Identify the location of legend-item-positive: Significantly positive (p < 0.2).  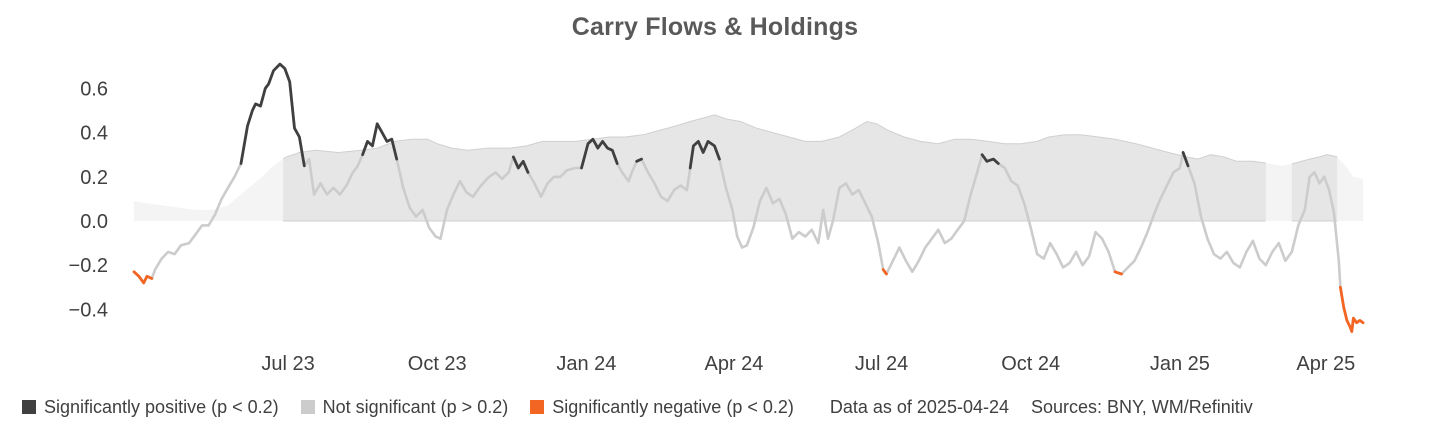
(150, 407).